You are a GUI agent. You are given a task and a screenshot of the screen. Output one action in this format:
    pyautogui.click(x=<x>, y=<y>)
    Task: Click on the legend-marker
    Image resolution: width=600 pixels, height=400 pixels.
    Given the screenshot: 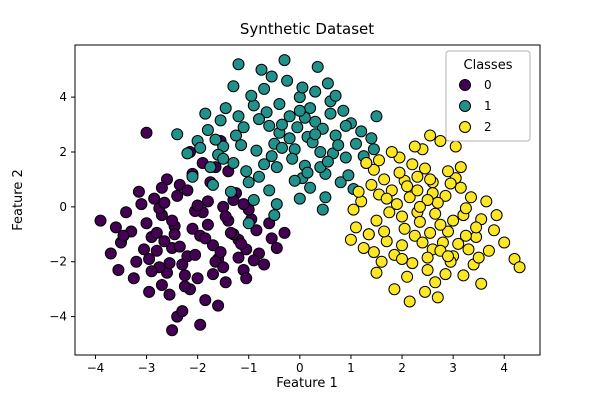 What is the action you would take?
    pyautogui.click(x=465, y=85)
    